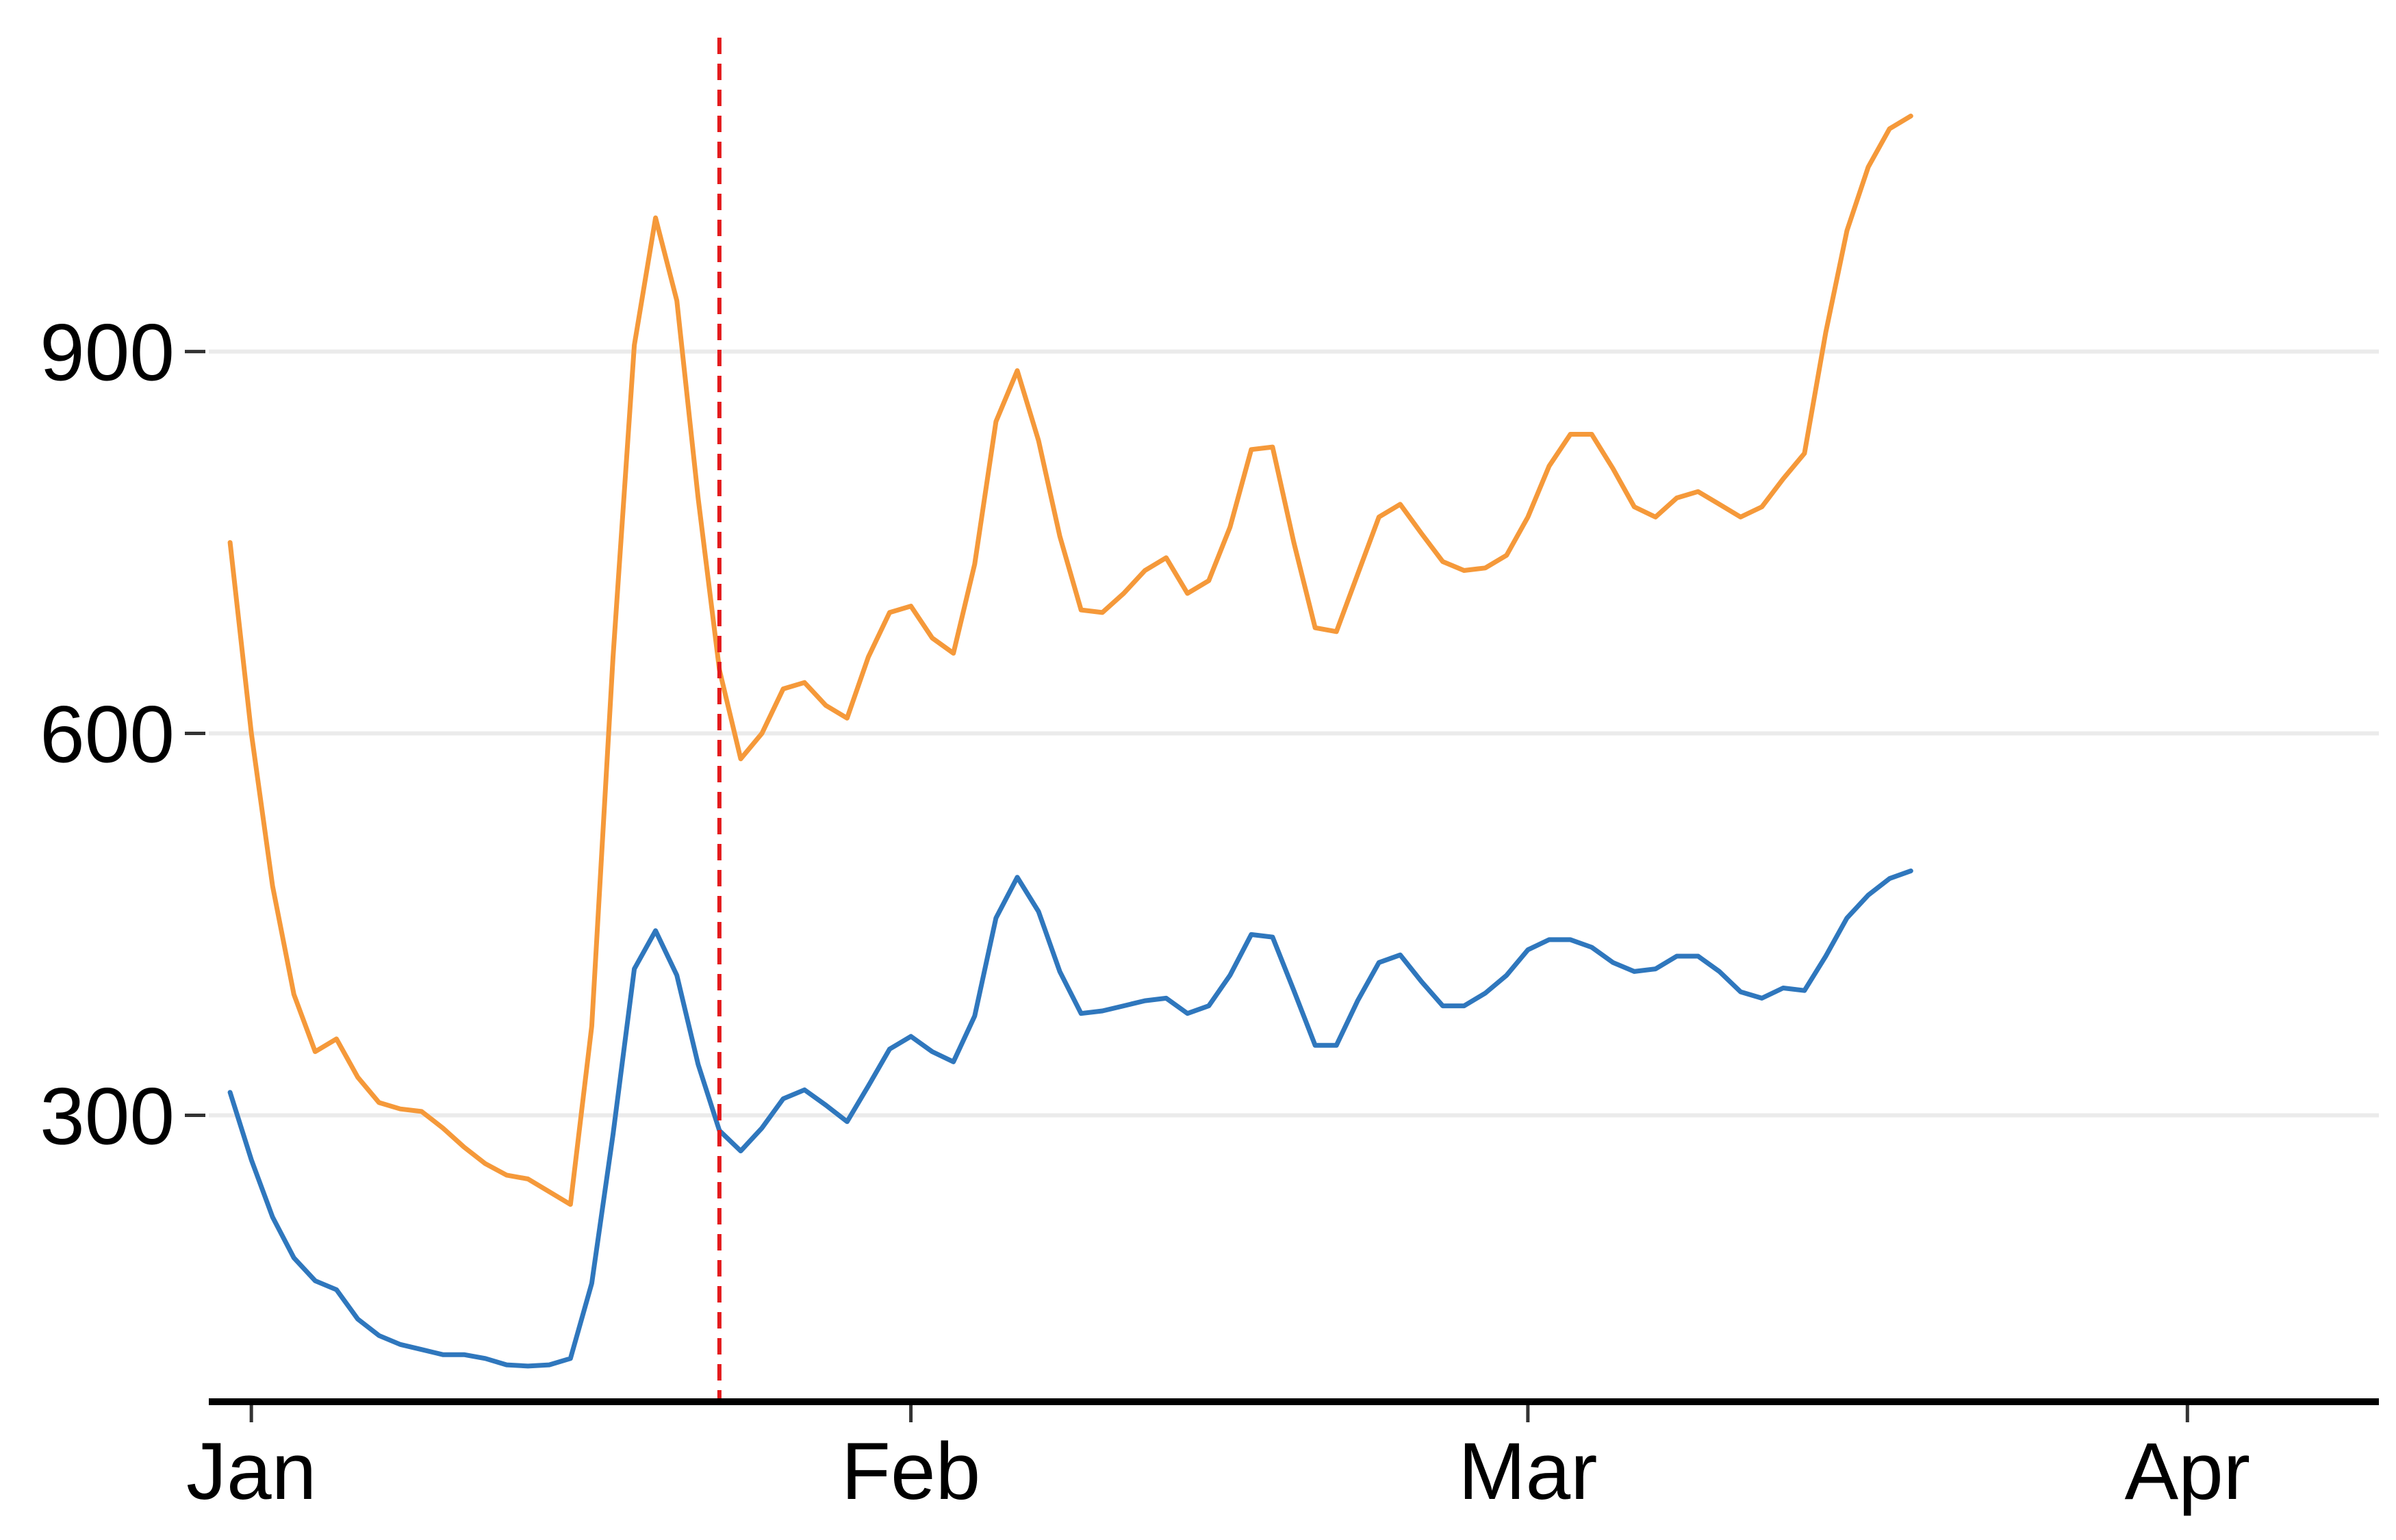  I want to click on x-tick-label: Feb, so click(910, 1471).